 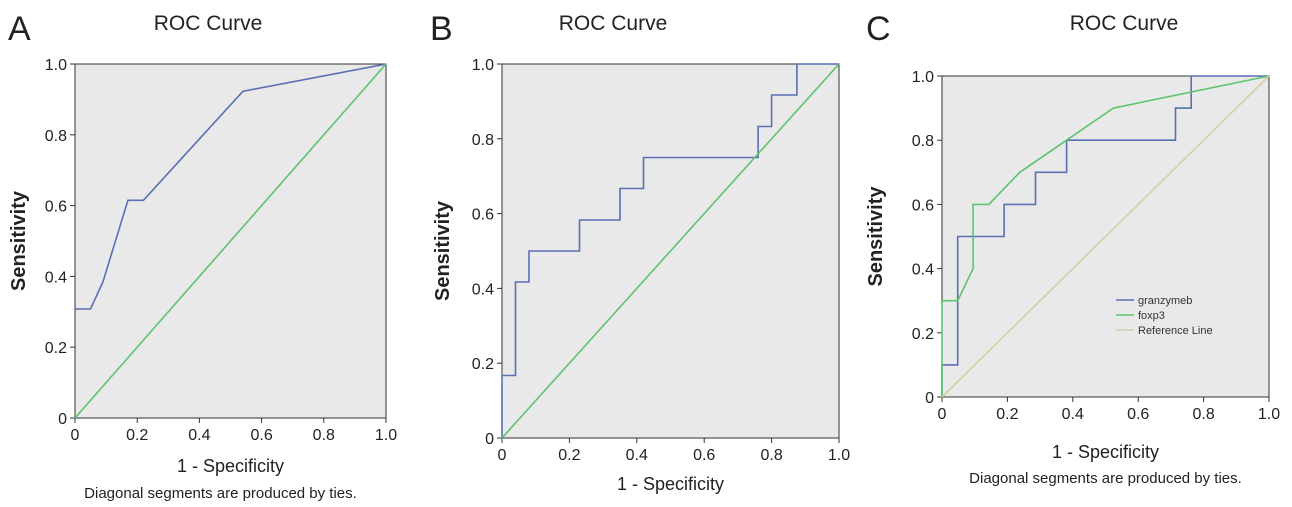 I want to click on y-tick-label-a-2: 0.4, so click(x=56, y=277).